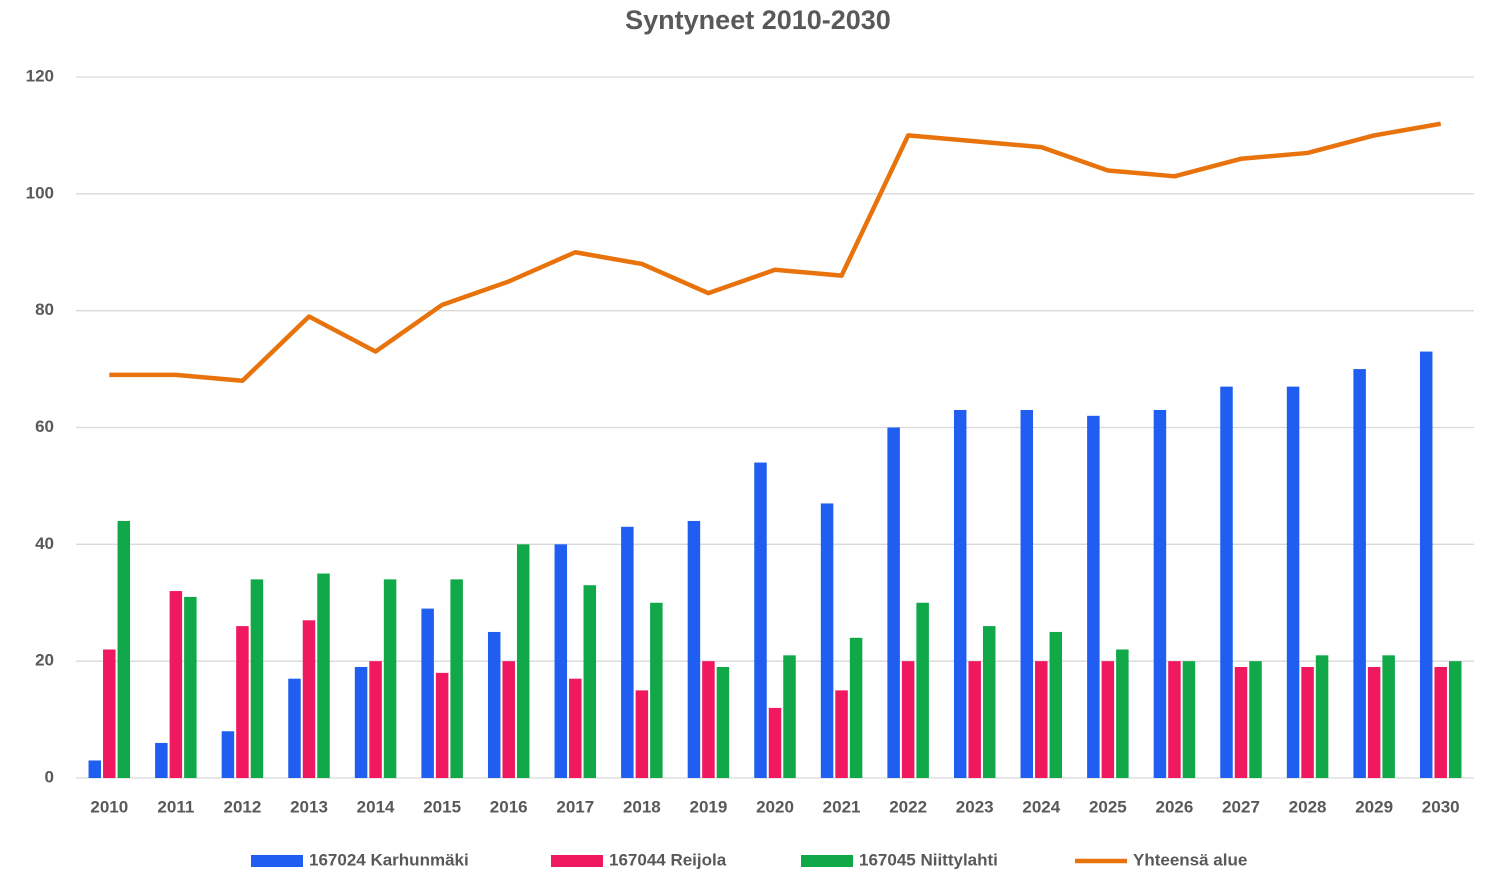 The width and height of the screenshot is (1496, 873). Describe the element at coordinates (1190, 859) in the screenshot. I see `legend-label: Yhteensä alue` at that location.